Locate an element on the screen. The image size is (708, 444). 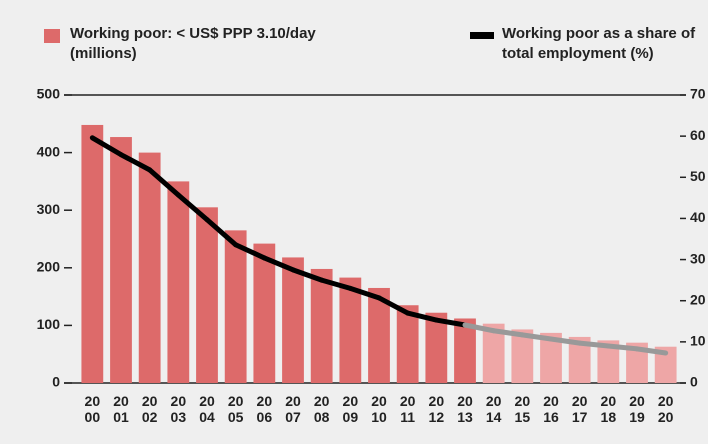
y2-tick-label: 10 is located at coordinates (698, 341).